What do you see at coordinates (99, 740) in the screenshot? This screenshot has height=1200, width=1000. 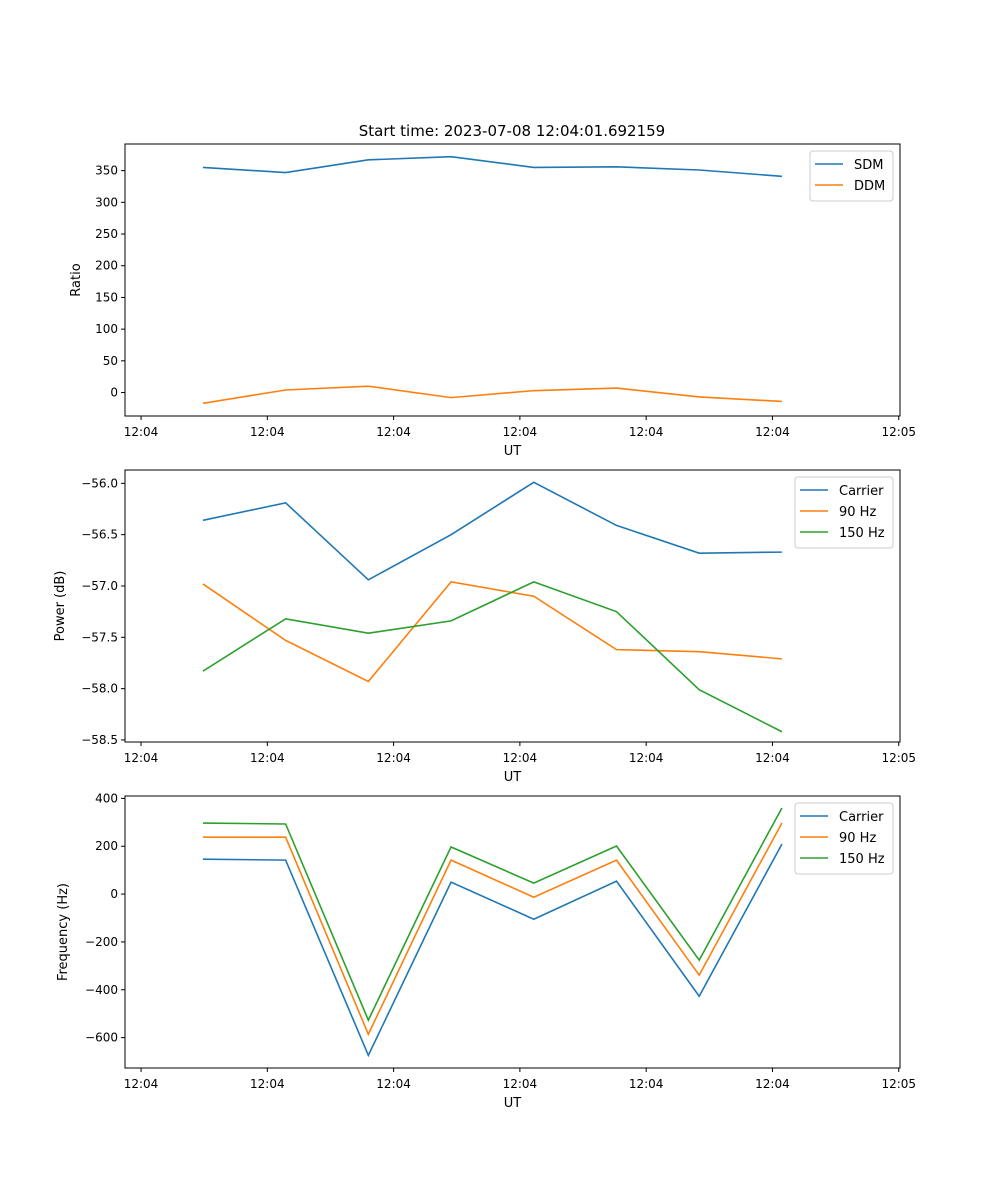 I see `y-tick-label: −58.5` at bounding box center [99, 740].